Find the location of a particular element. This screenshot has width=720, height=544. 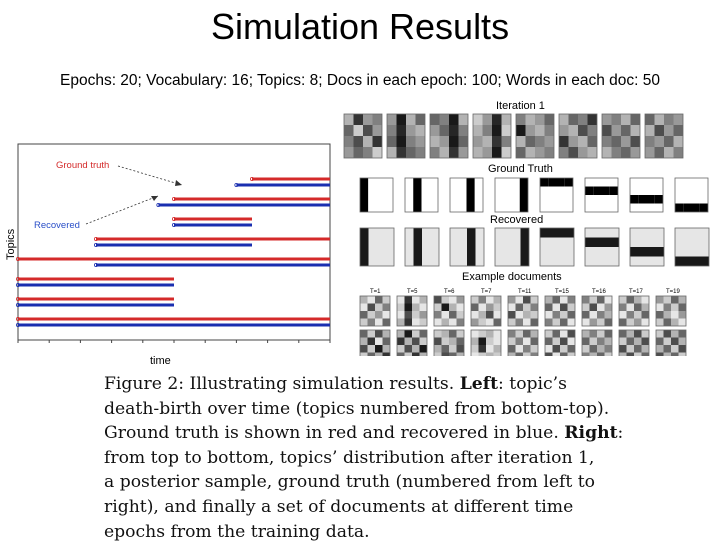

doc-time-label: T=1 is located at coordinates (375, 292).